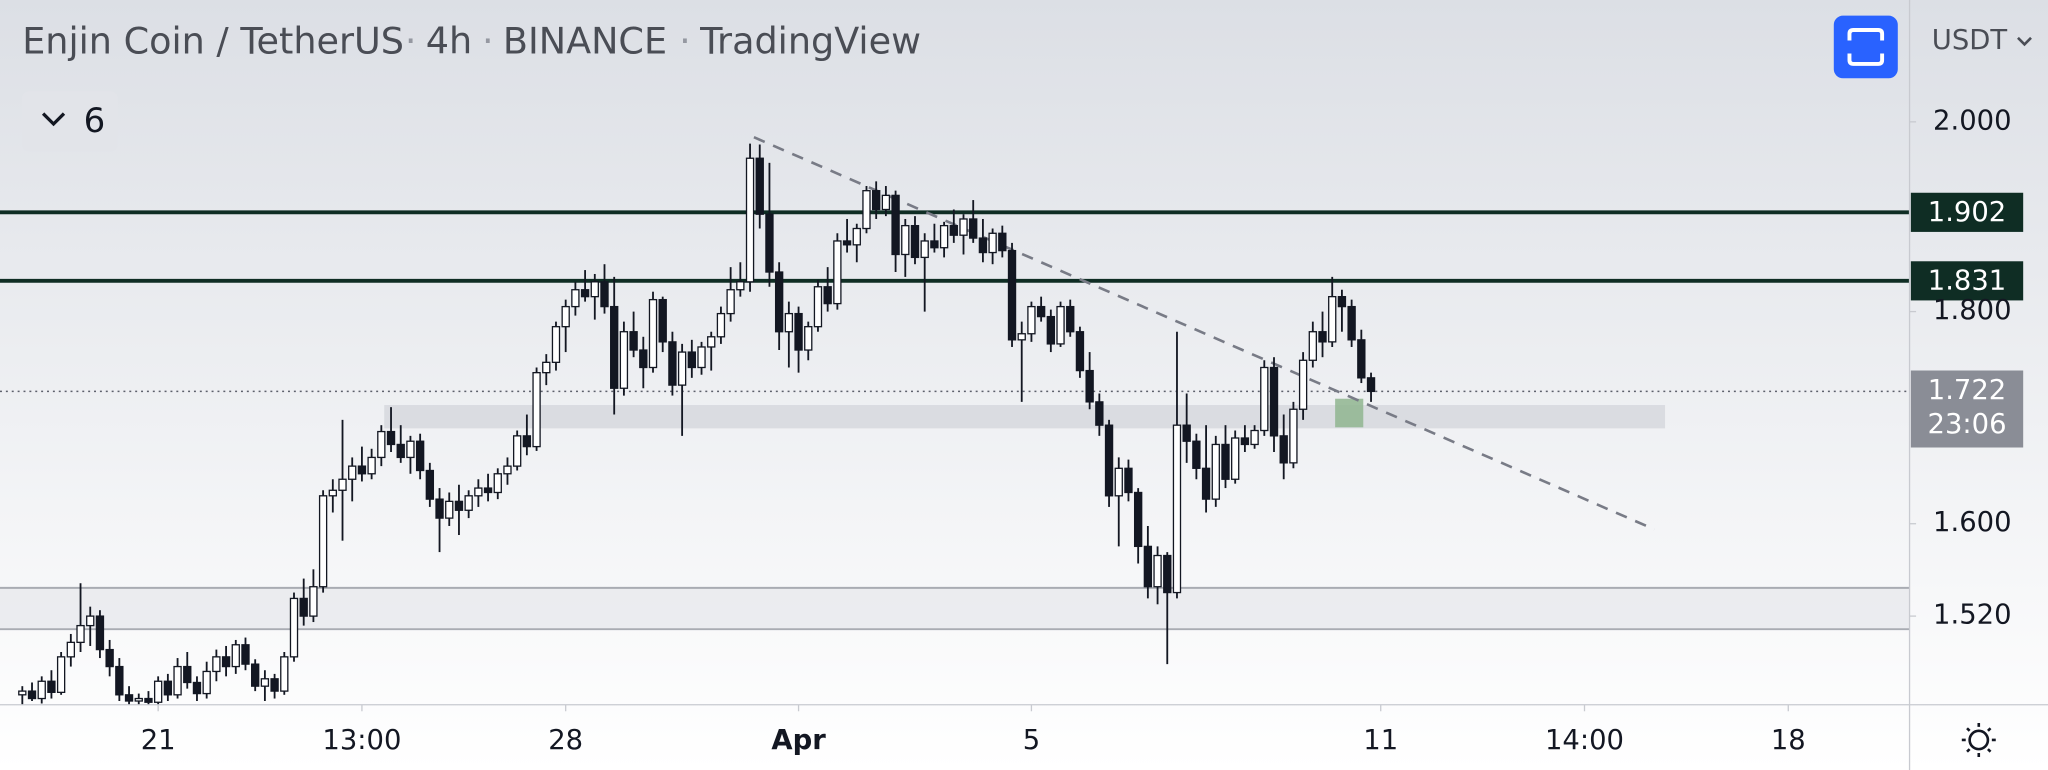 Image resolution: width=2048 pixels, height=770 pixels. What do you see at coordinates (1972, 615) in the screenshot?
I see `y-tick-label: 1.520` at bounding box center [1972, 615].